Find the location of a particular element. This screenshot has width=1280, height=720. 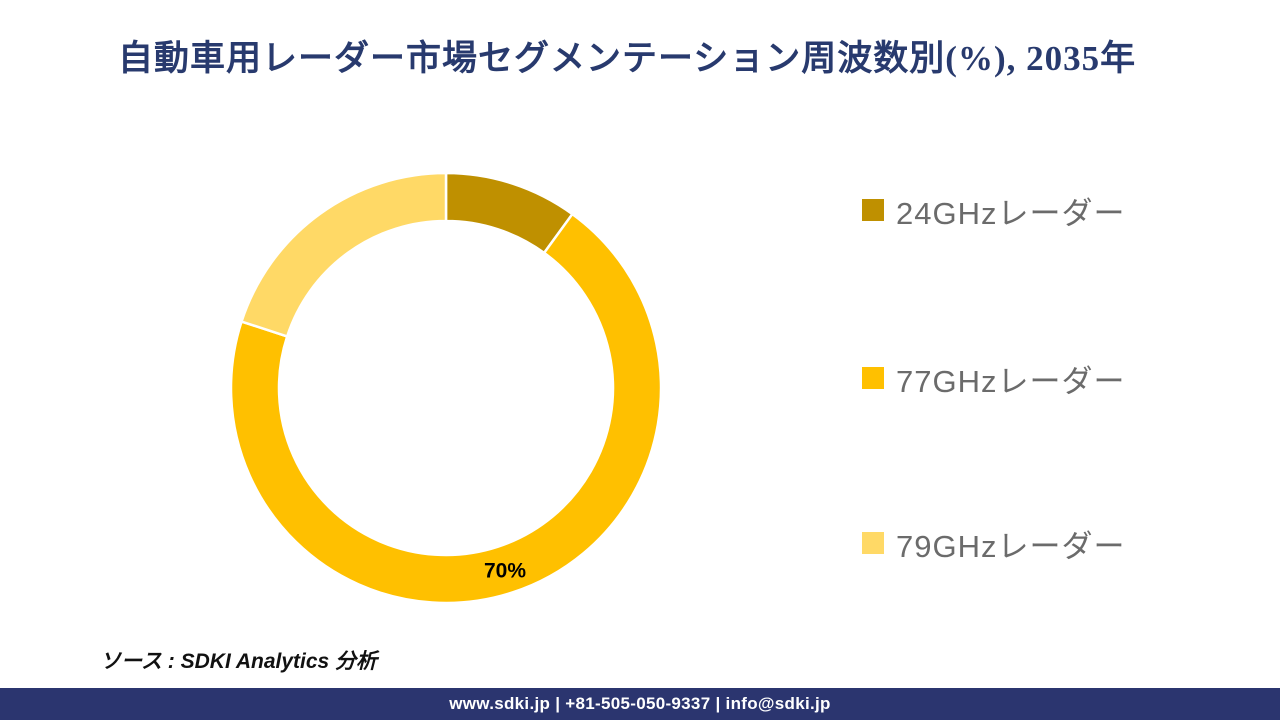

chart-title: 自動車用レーダー市場セグメンテーション周波数別(%), 2035年 is located at coordinates (627, 58).